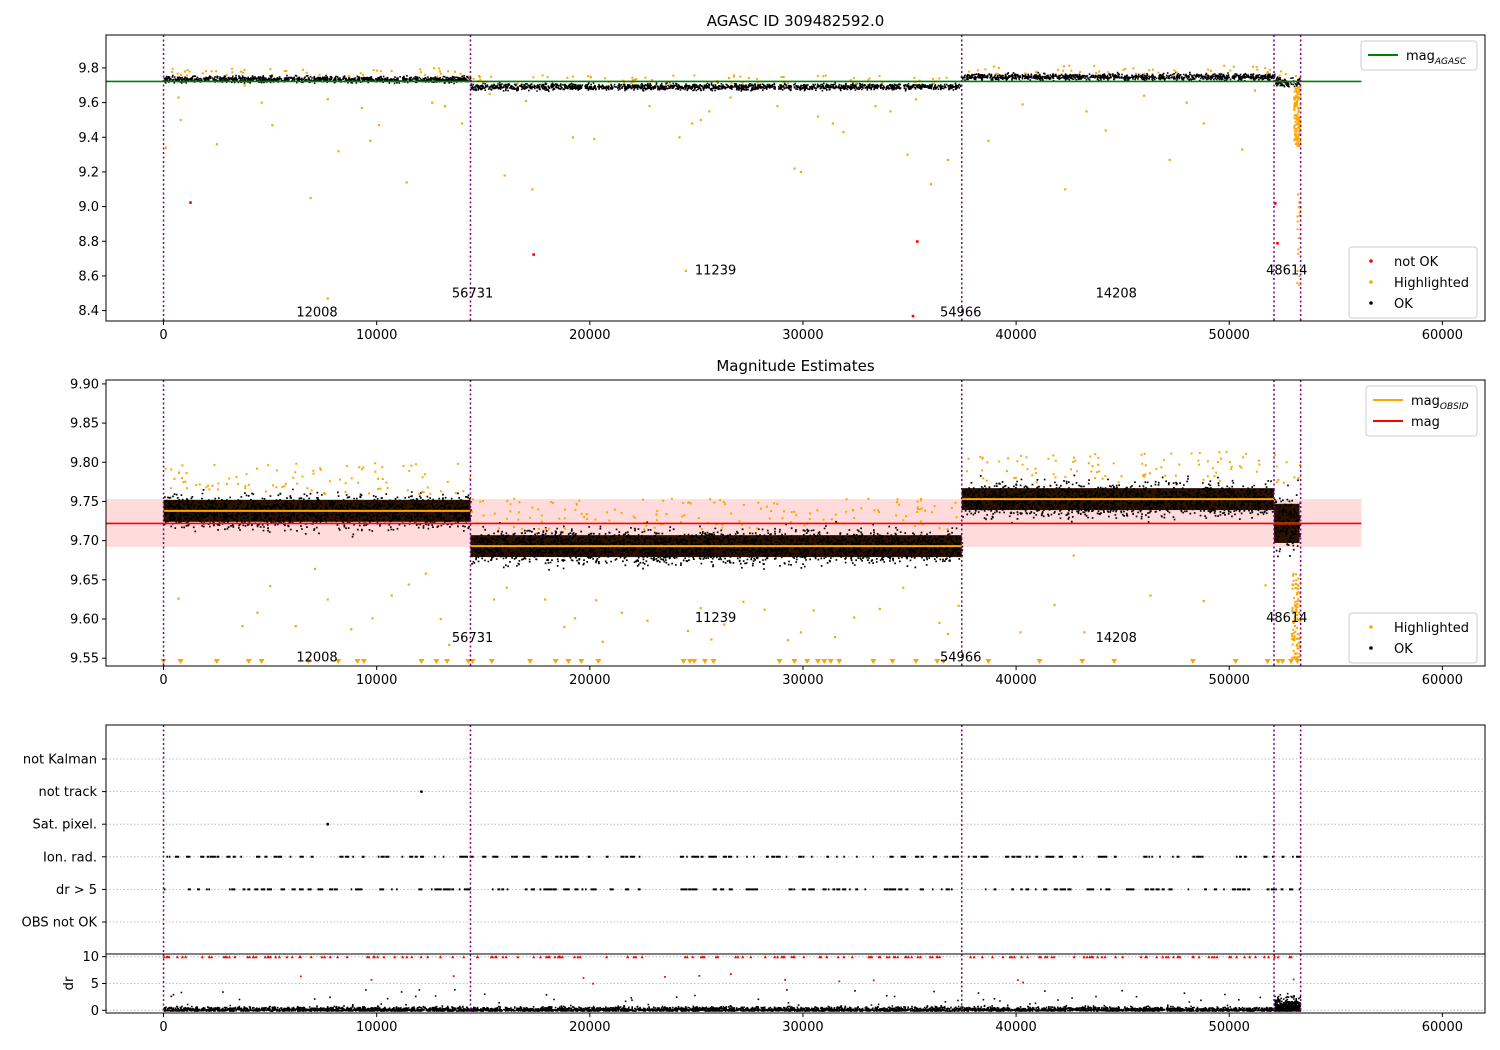 This screenshot has width=1500, height=1050. Describe the element at coordinates (88, 276) in the screenshot. I see `agasc-ytick-label: 8.6` at that location.